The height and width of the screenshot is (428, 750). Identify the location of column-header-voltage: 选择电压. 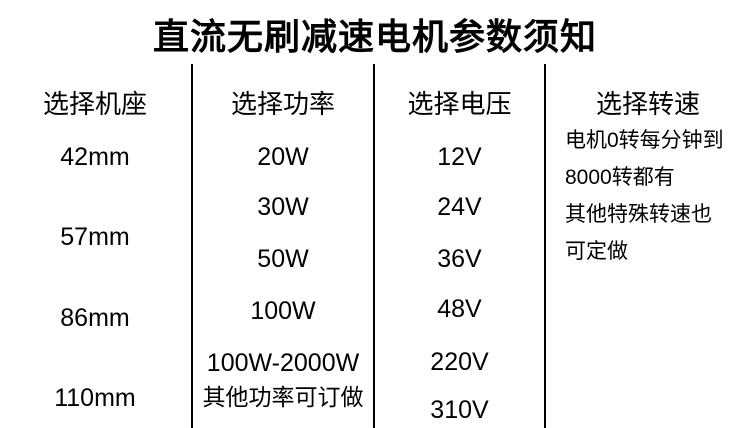
(459, 104).